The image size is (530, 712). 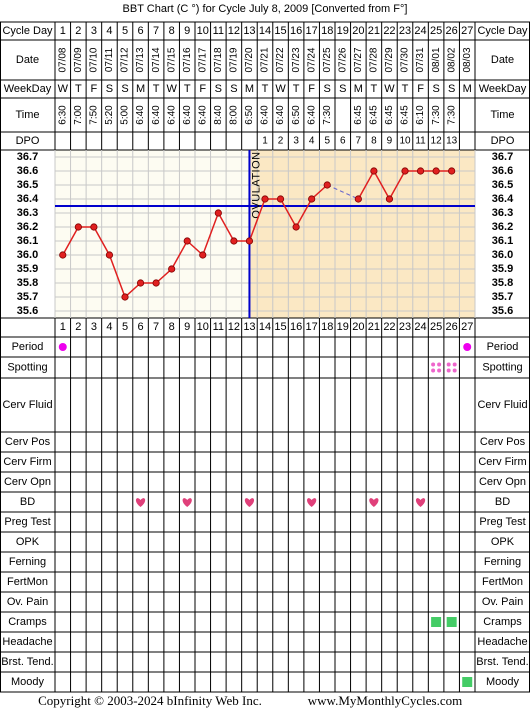 What do you see at coordinates (390, 141) in the screenshot?
I see `dpo: 9` at bounding box center [390, 141].